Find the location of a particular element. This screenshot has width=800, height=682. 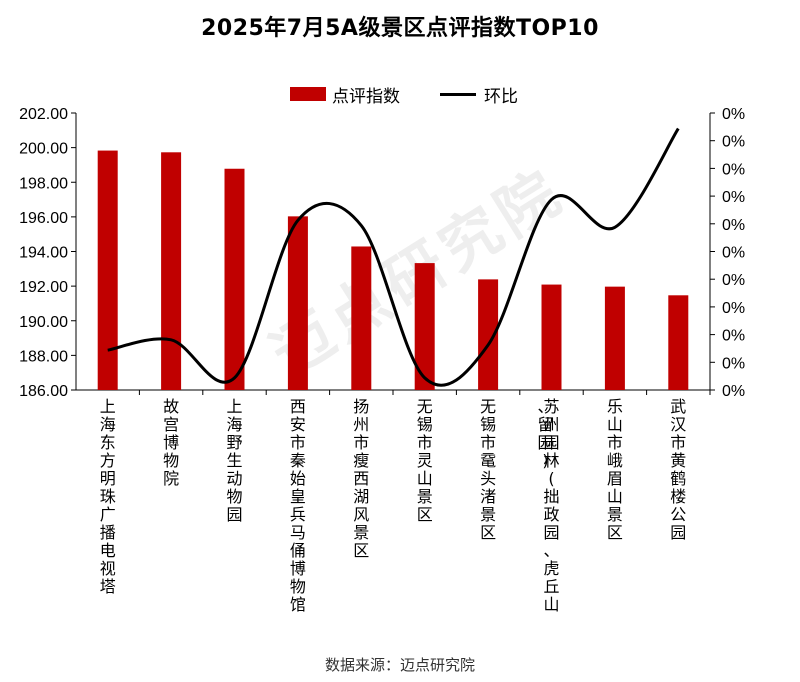

y-left-tick-label: 186.00 is located at coordinates (43, 391).